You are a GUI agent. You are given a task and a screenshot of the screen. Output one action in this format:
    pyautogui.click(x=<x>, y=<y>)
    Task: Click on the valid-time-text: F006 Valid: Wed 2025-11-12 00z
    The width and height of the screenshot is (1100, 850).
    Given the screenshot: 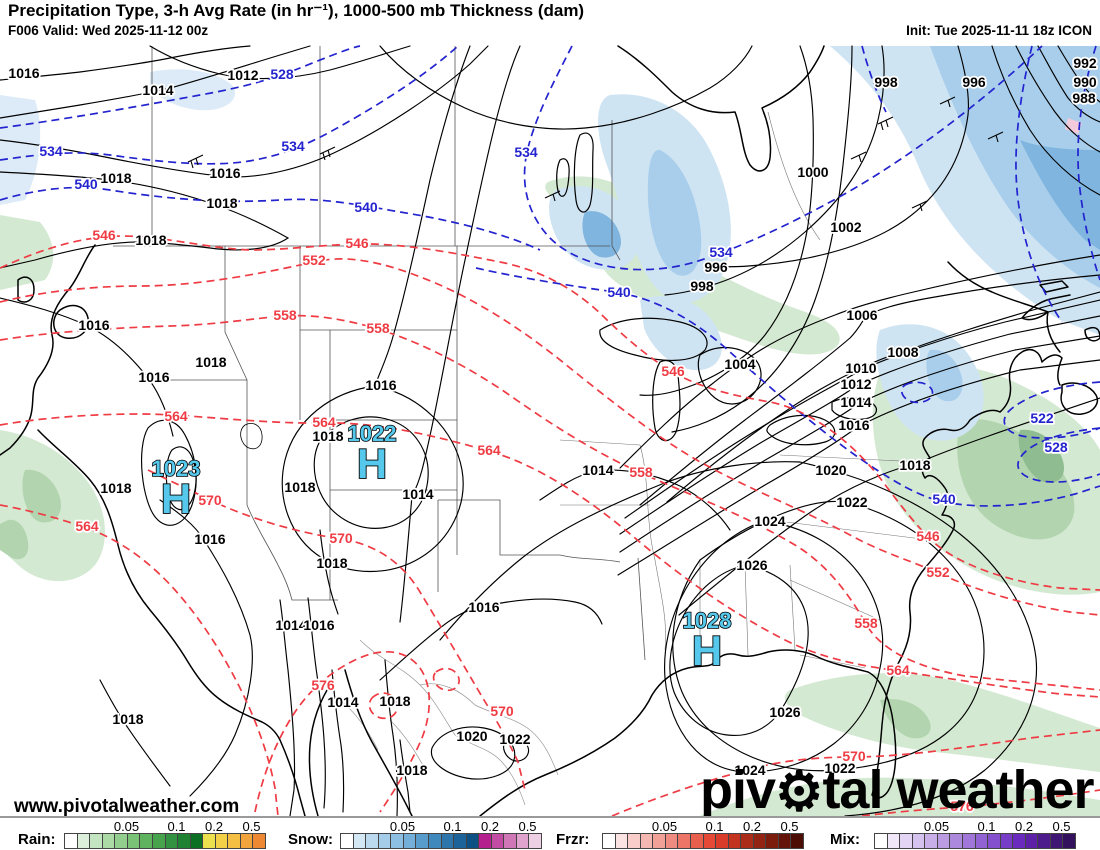 What is the action you would take?
    pyautogui.click(x=108, y=30)
    